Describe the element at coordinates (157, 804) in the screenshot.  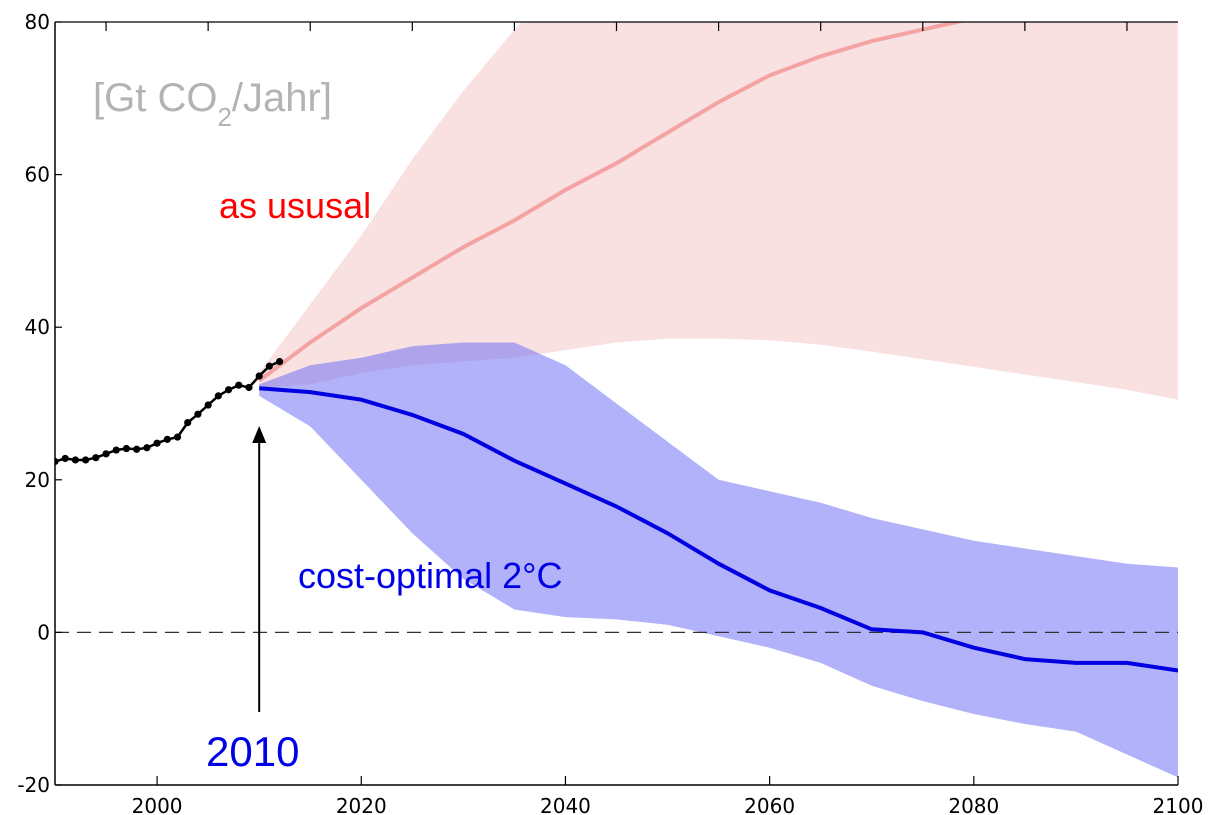
I see `x-tick-label: 2000` at that location.